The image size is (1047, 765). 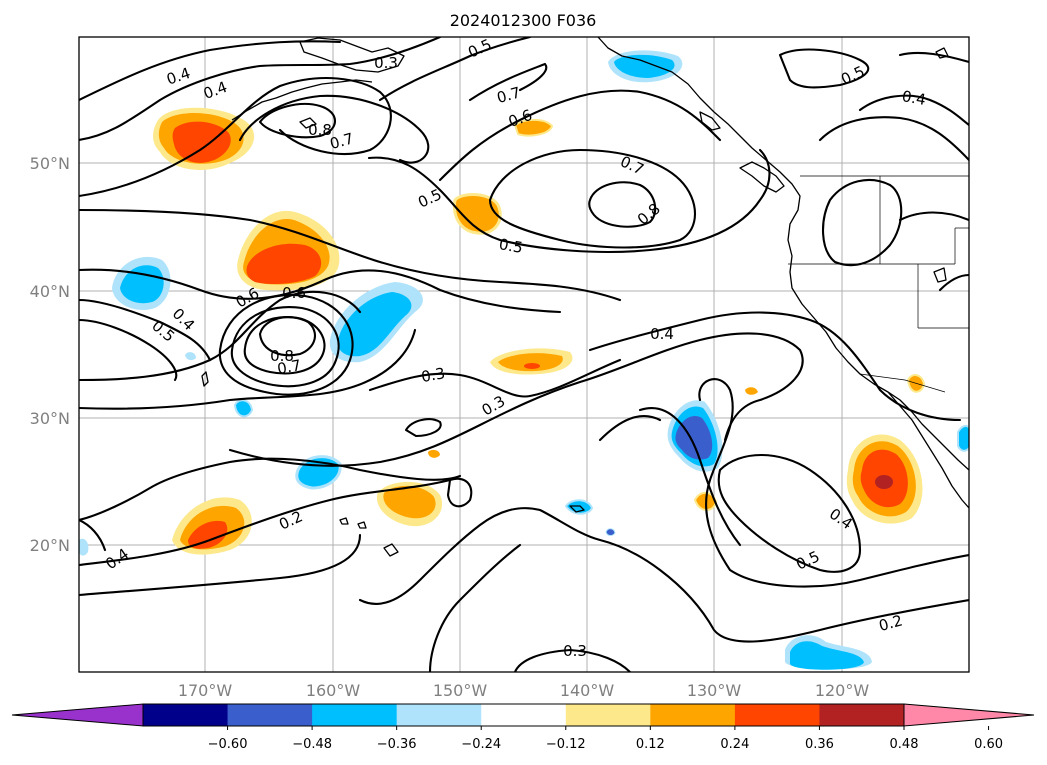 What do you see at coordinates (645, 66) in the screenshot?
I see `blob-gulf-negative` at bounding box center [645, 66].